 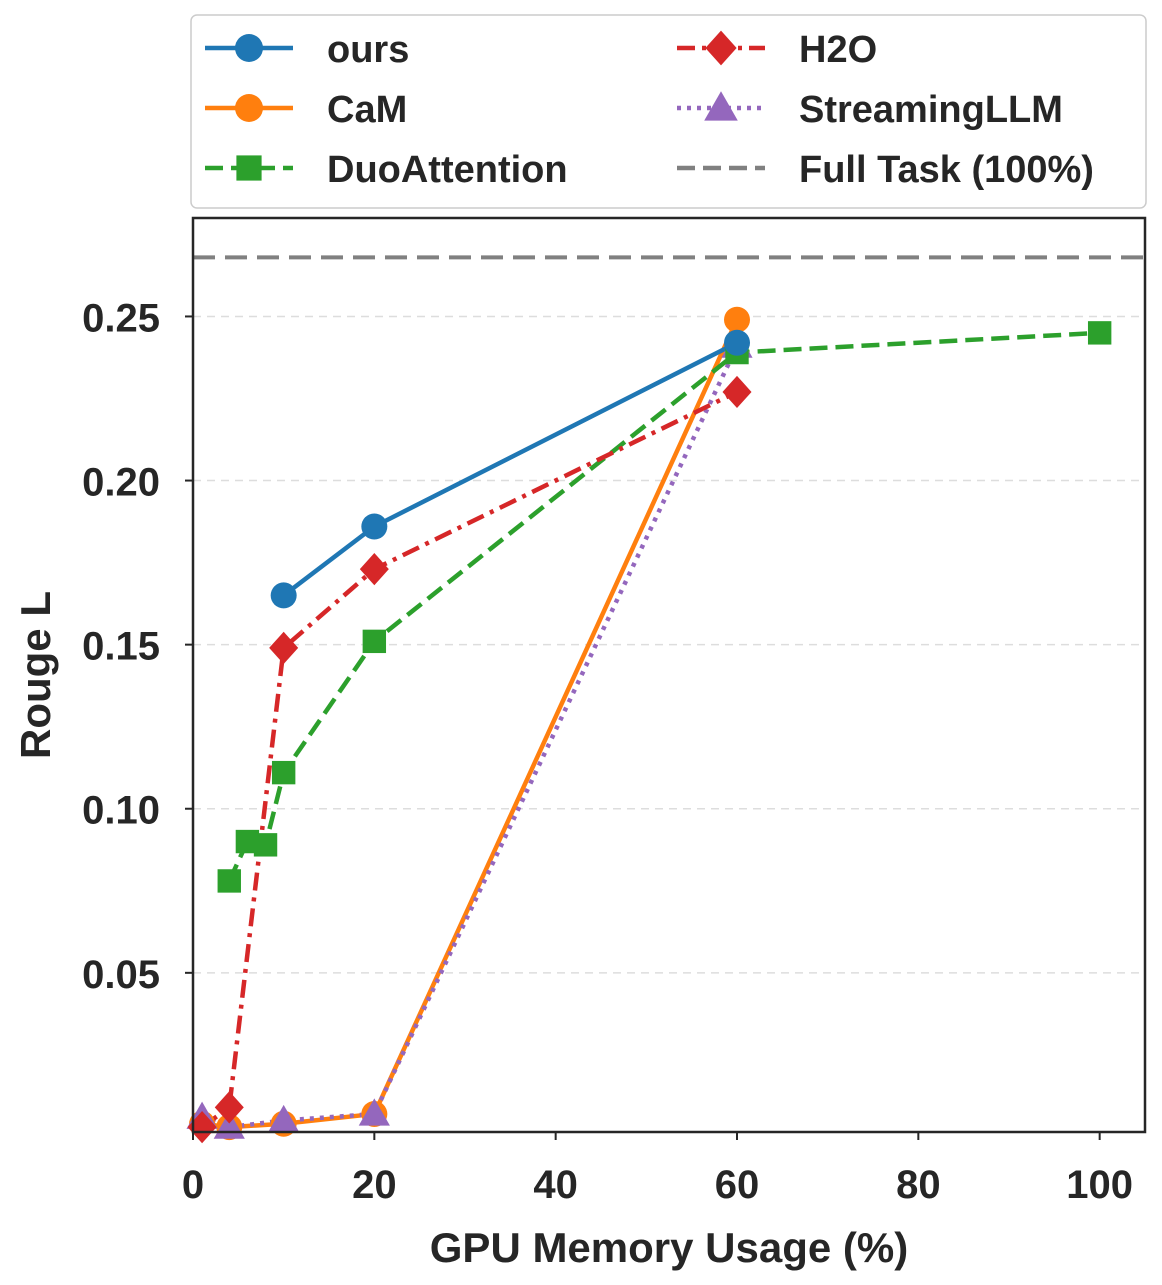 I want to click on legend-label-full-task-100-: Full Task (100%), so click(x=946, y=170).